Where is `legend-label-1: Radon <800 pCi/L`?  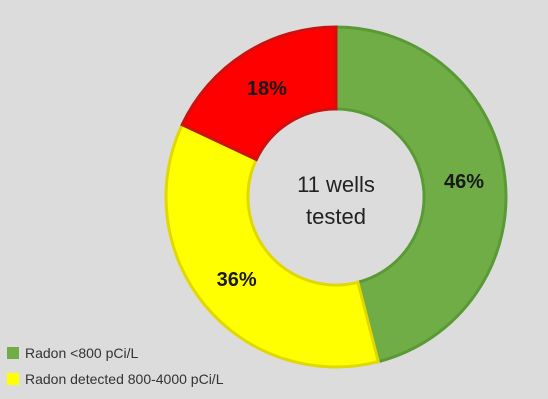
legend-label-1: Radon <800 pCi/L is located at coordinates (81, 353).